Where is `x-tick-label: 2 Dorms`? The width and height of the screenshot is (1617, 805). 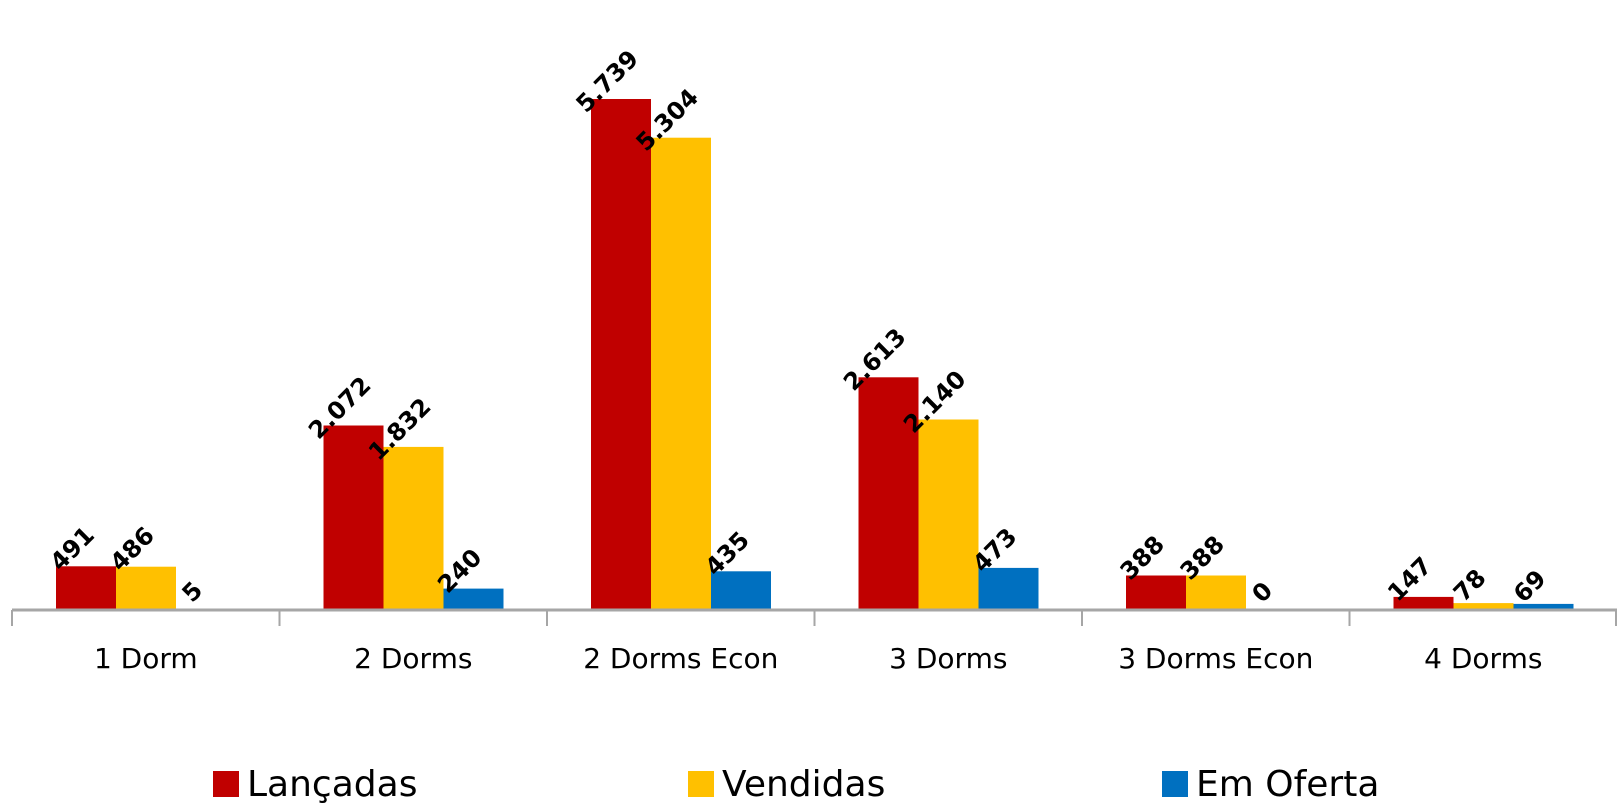
x-tick-label: 2 Dorms is located at coordinates (413, 658).